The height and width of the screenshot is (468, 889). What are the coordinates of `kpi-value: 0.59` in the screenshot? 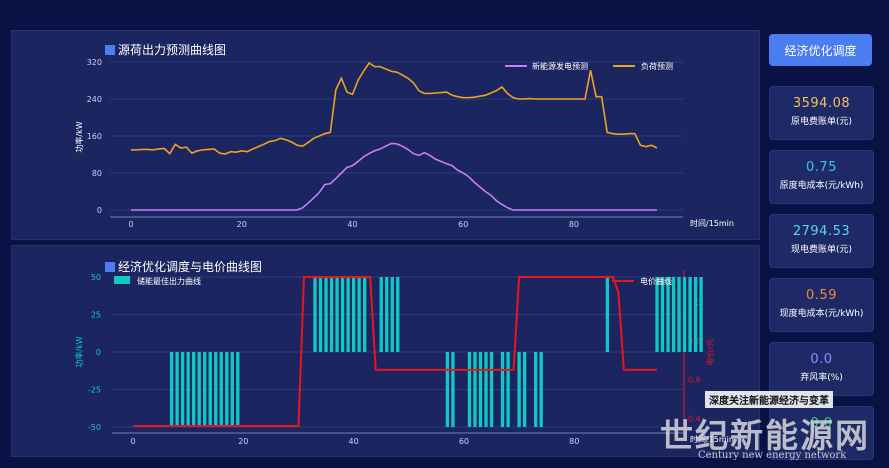 It's located at (821, 295).